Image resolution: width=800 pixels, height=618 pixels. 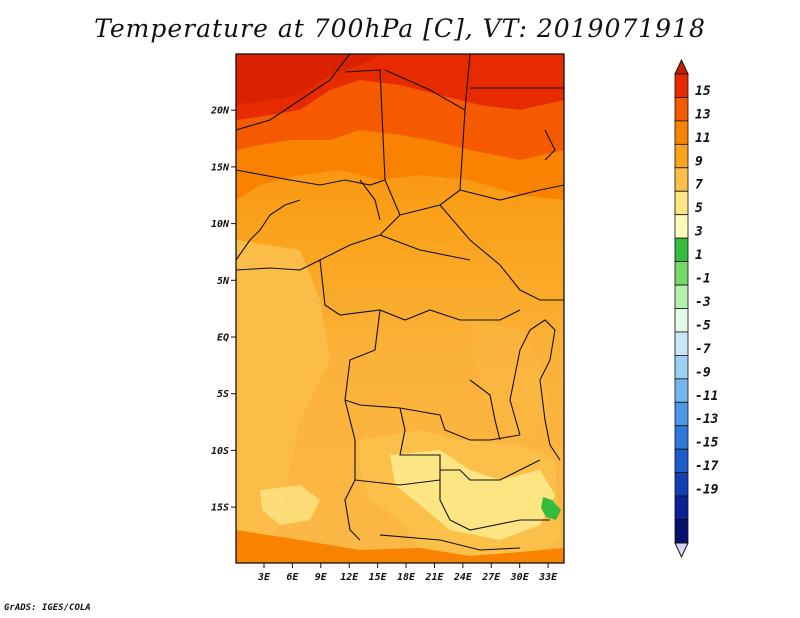 What do you see at coordinates (223, 338) in the screenshot?
I see `lat-tick-label: EQ` at bounding box center [223, 338].